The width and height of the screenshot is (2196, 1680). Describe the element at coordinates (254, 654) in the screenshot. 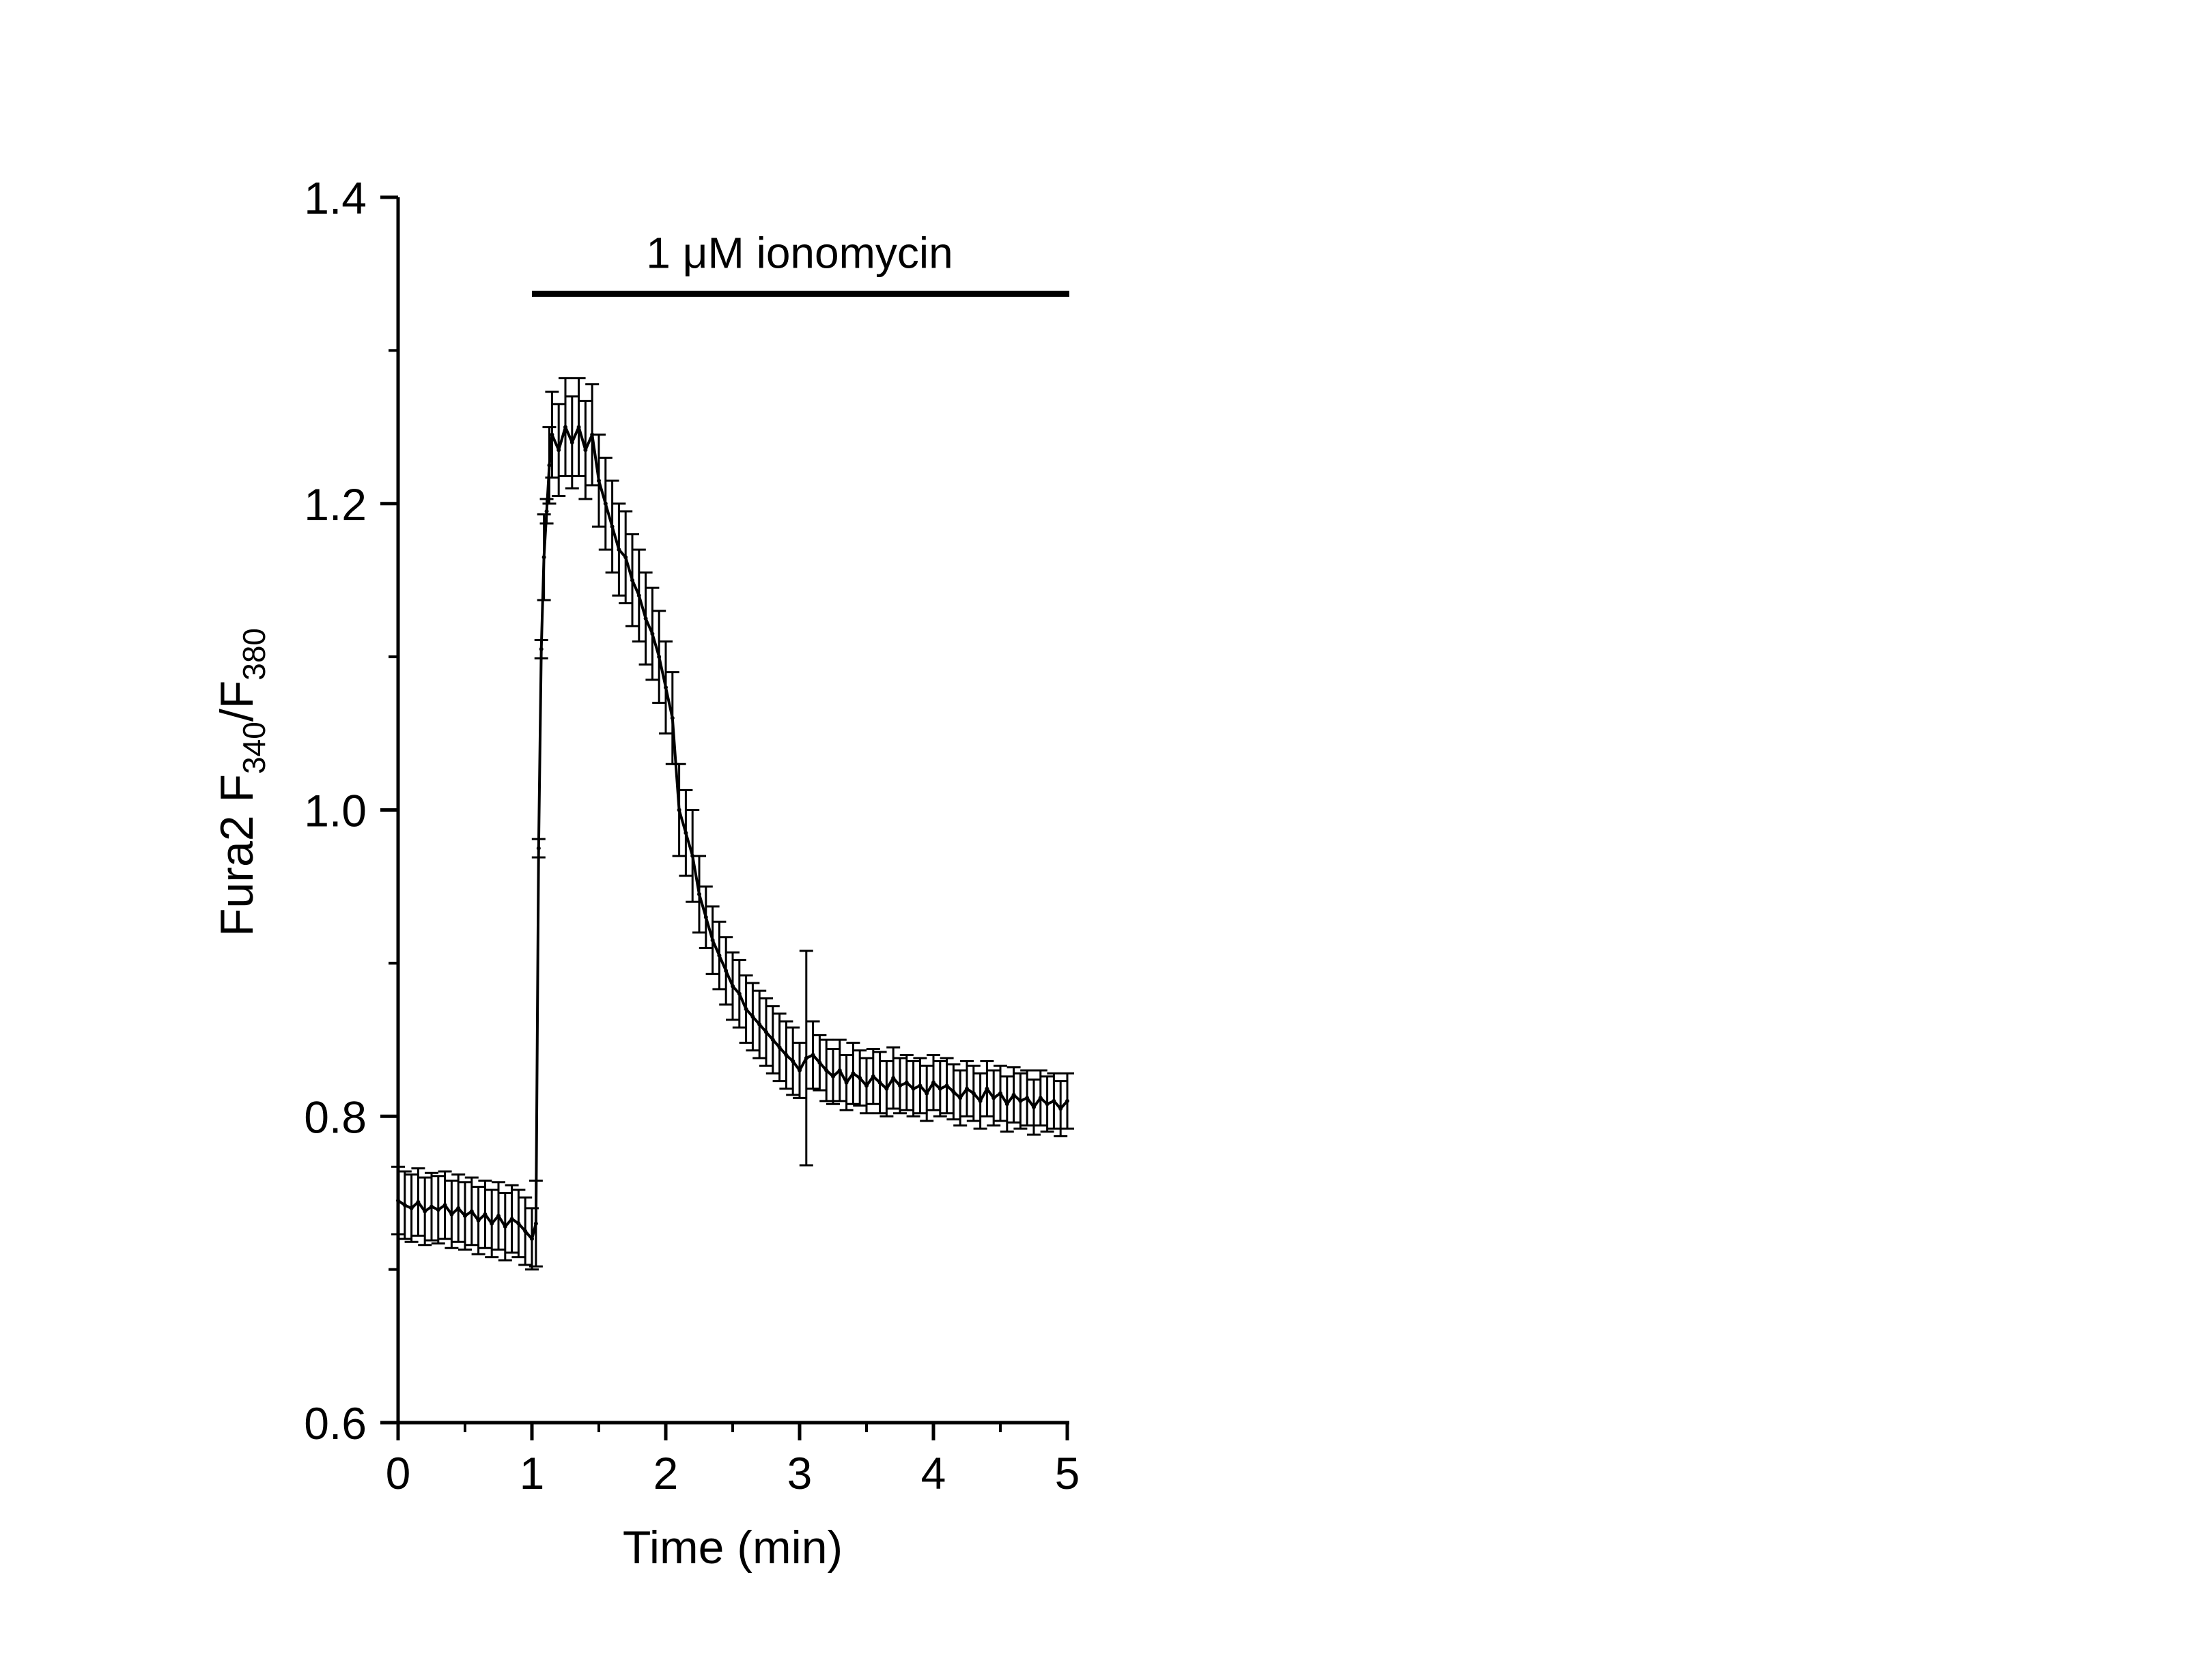

I see `y-axis-title-sub-380: 380` at that location.